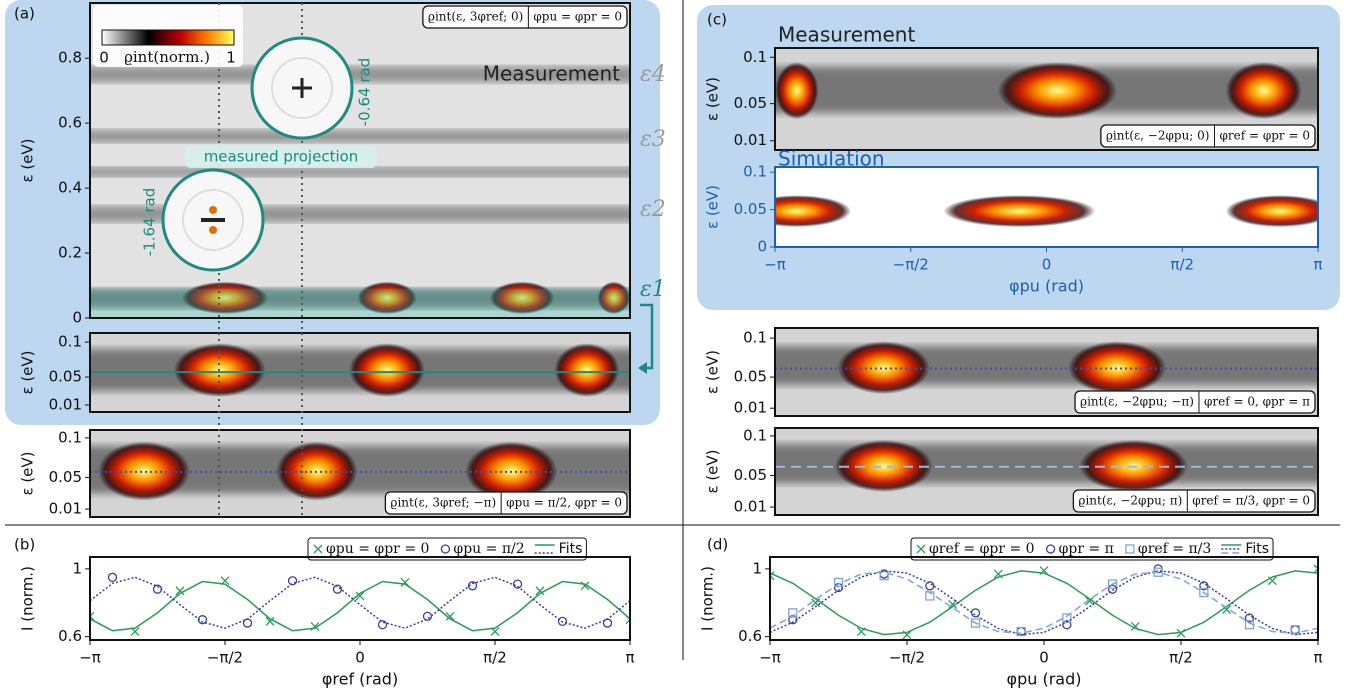  What do you see at coordinates (360, 679) in the screenshot?
I see `x-axis-label: φref (rad)` at bounding box center [360, 679].